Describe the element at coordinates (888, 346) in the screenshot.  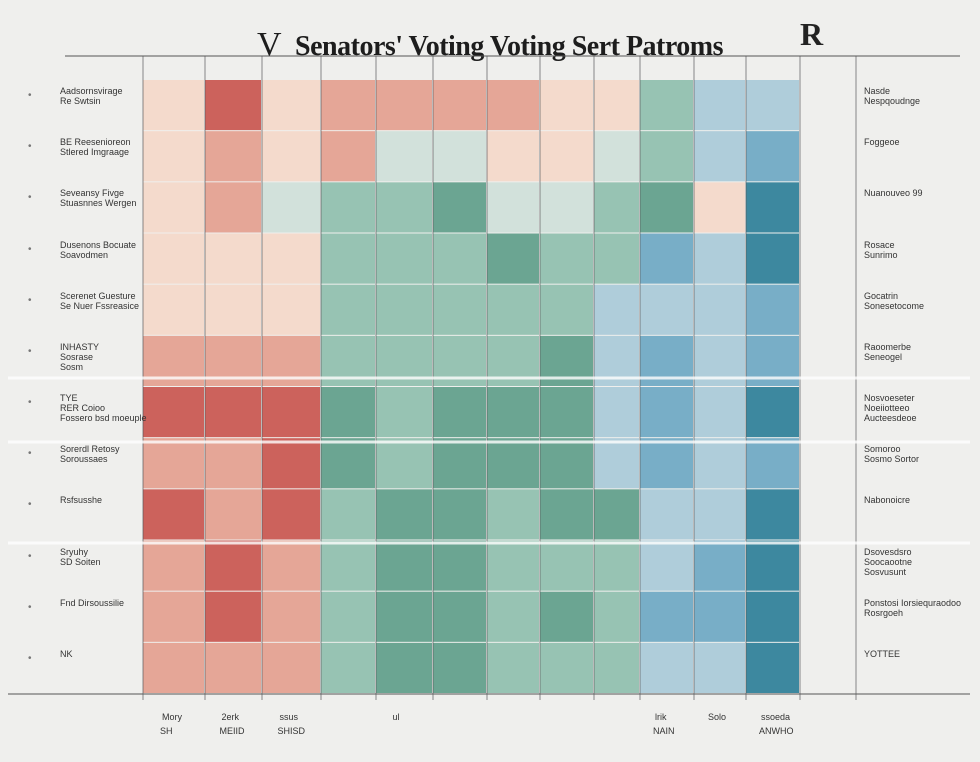
I see `row-label-right-line: Raoomerbe` at that location.